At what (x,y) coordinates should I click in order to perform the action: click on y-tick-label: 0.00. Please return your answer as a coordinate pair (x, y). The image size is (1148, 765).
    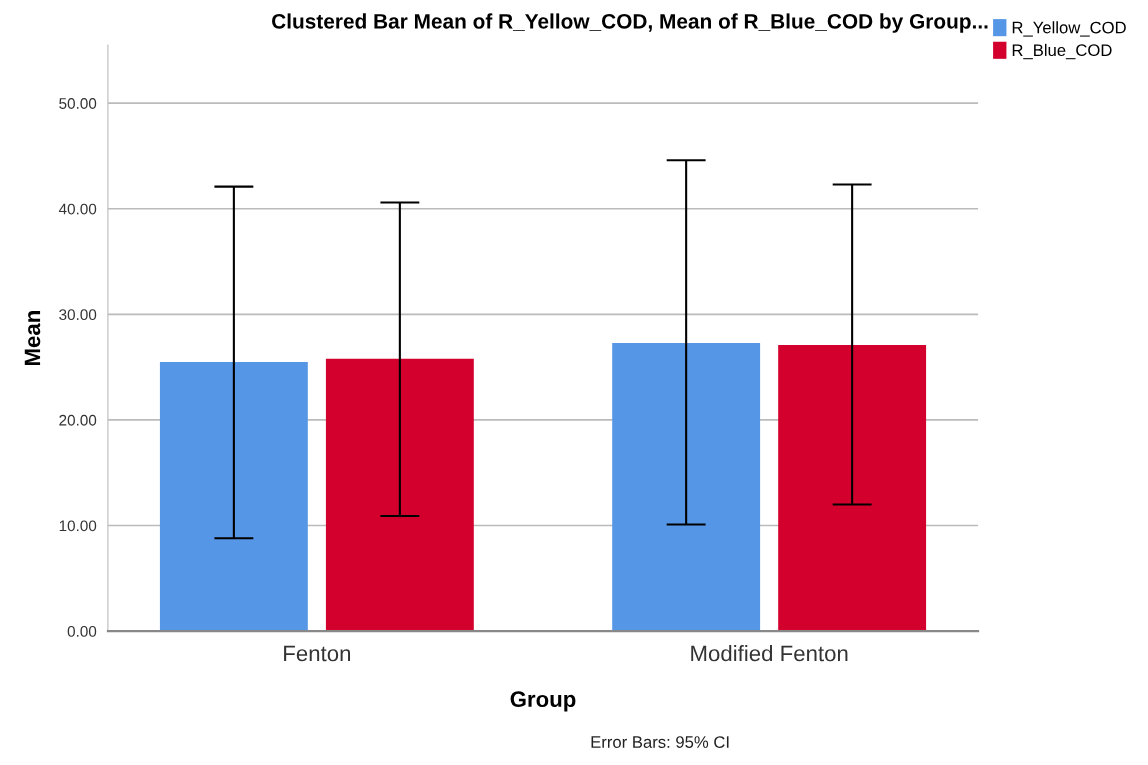
    Looking at the image, I should click on (82, 631).